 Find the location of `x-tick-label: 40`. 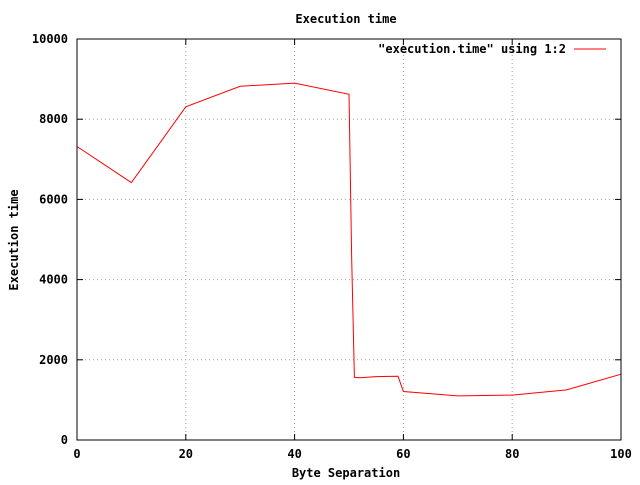

x-tick-label: 40 is located at coordinates (294, 454).